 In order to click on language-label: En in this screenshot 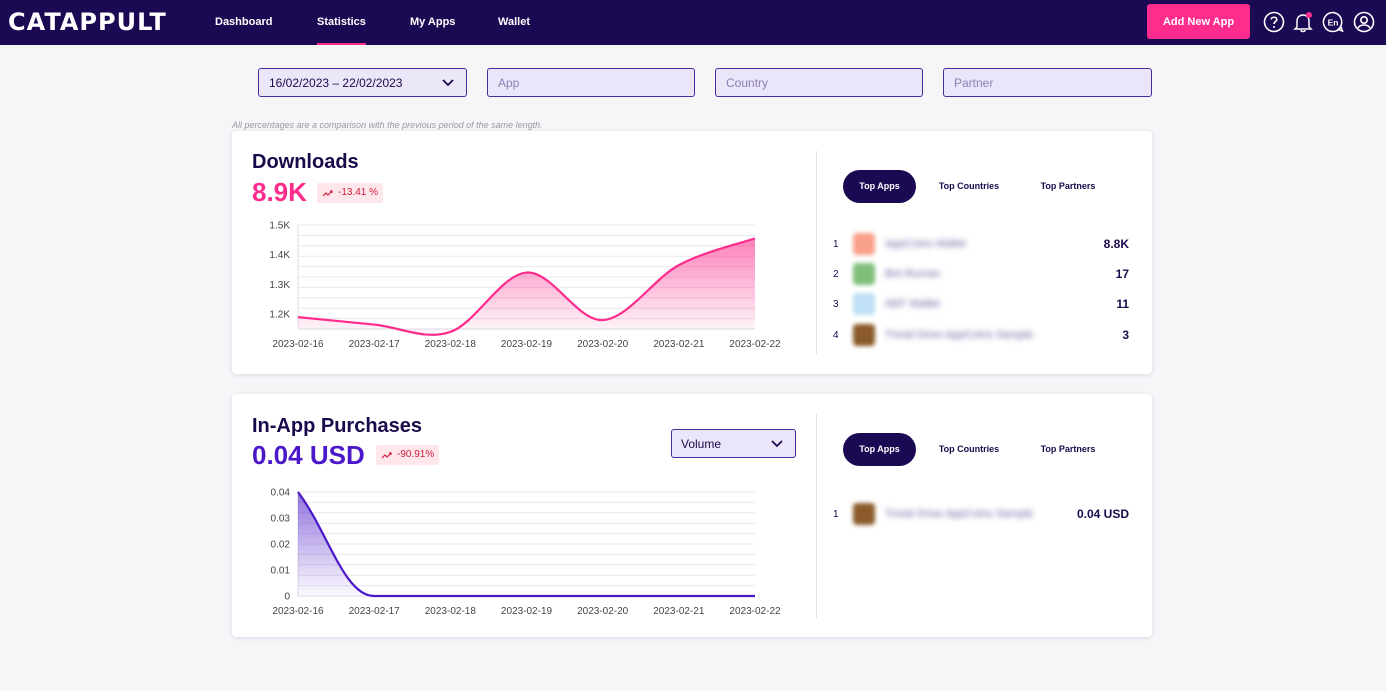, I will do `click(1333, 23)`.